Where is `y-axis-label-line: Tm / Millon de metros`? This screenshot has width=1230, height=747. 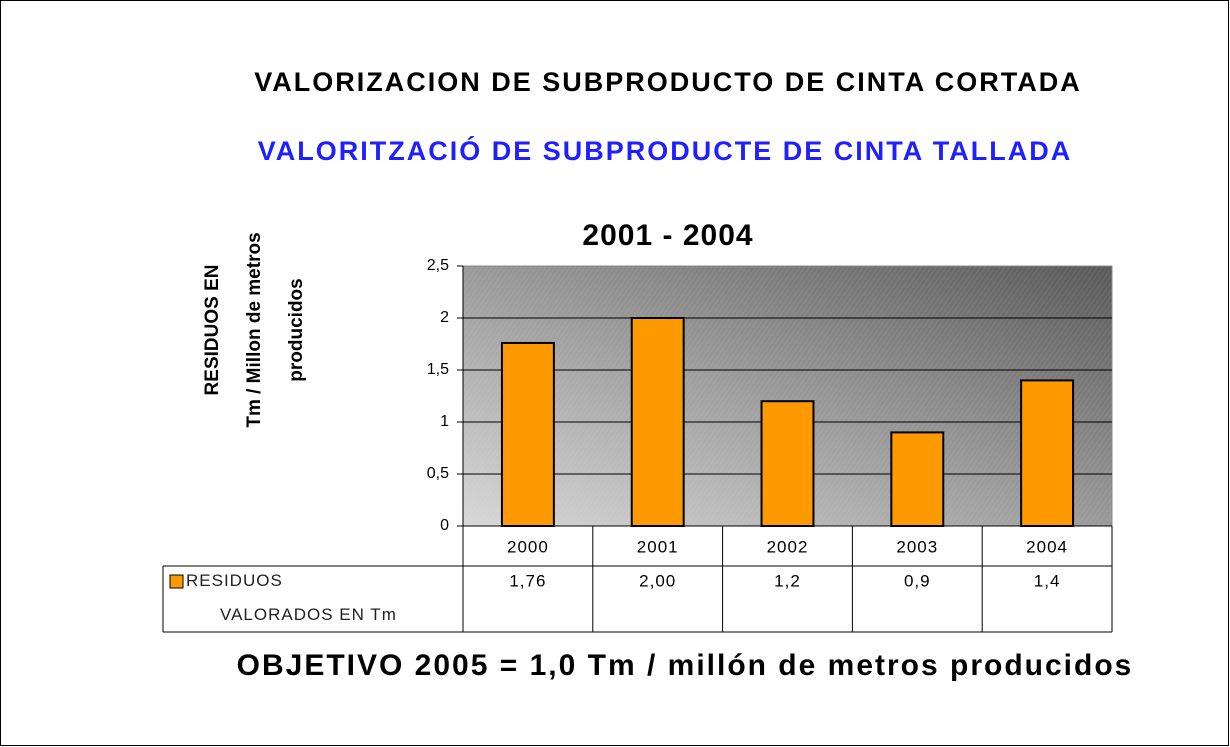 y-axis-label-line: Tm / Millon de metros is located at coordinates (254, 329).